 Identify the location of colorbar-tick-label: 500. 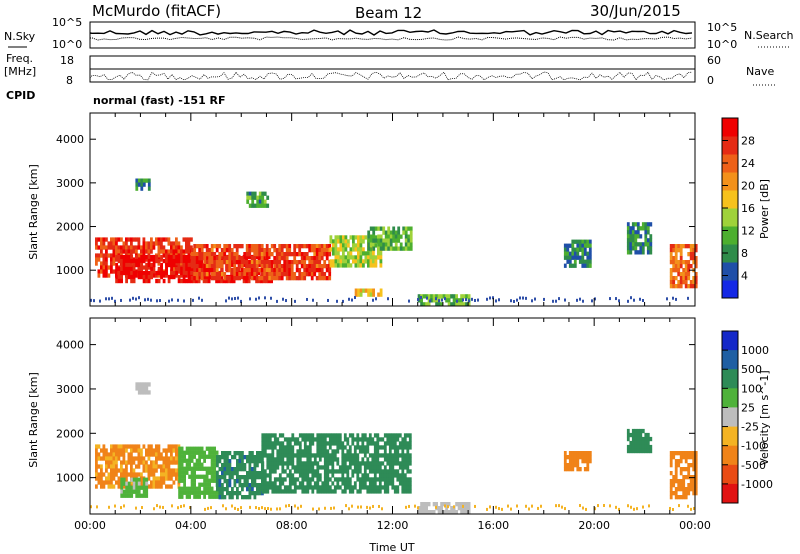
(751, 369).